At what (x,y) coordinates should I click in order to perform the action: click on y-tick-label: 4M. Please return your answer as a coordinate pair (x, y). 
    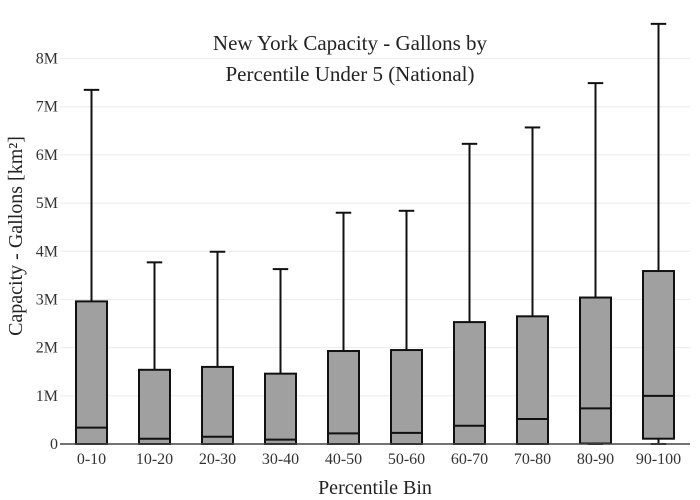
    Looking at the image, I should click on (47, 251).